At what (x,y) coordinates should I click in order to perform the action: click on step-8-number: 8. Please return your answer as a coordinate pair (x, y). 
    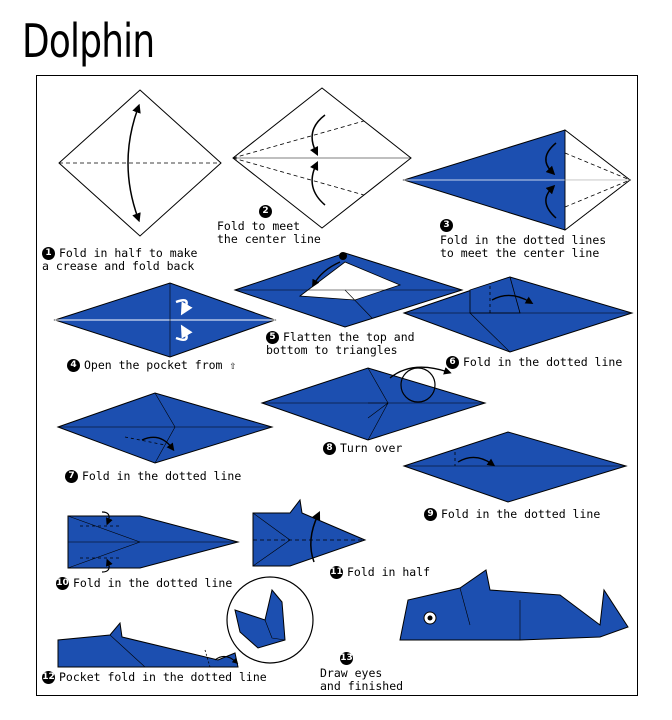
    Looking at the image, I should click on (329, 448).